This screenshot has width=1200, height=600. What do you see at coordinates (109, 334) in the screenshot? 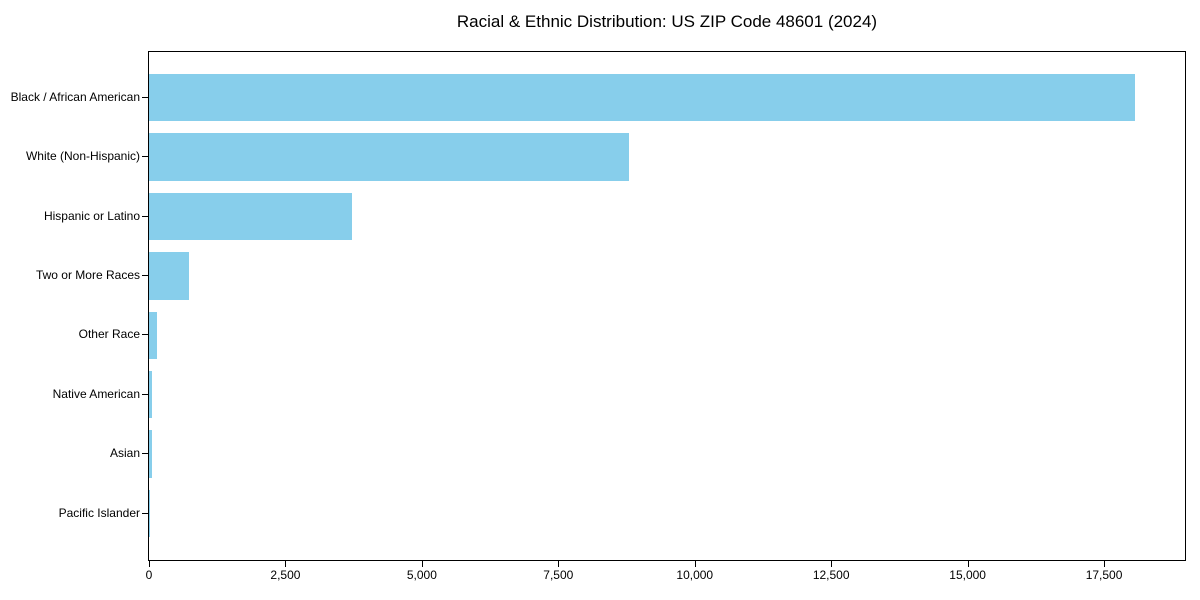
I see `y-tick-label: Other Race` at bounding box center [109, 334].